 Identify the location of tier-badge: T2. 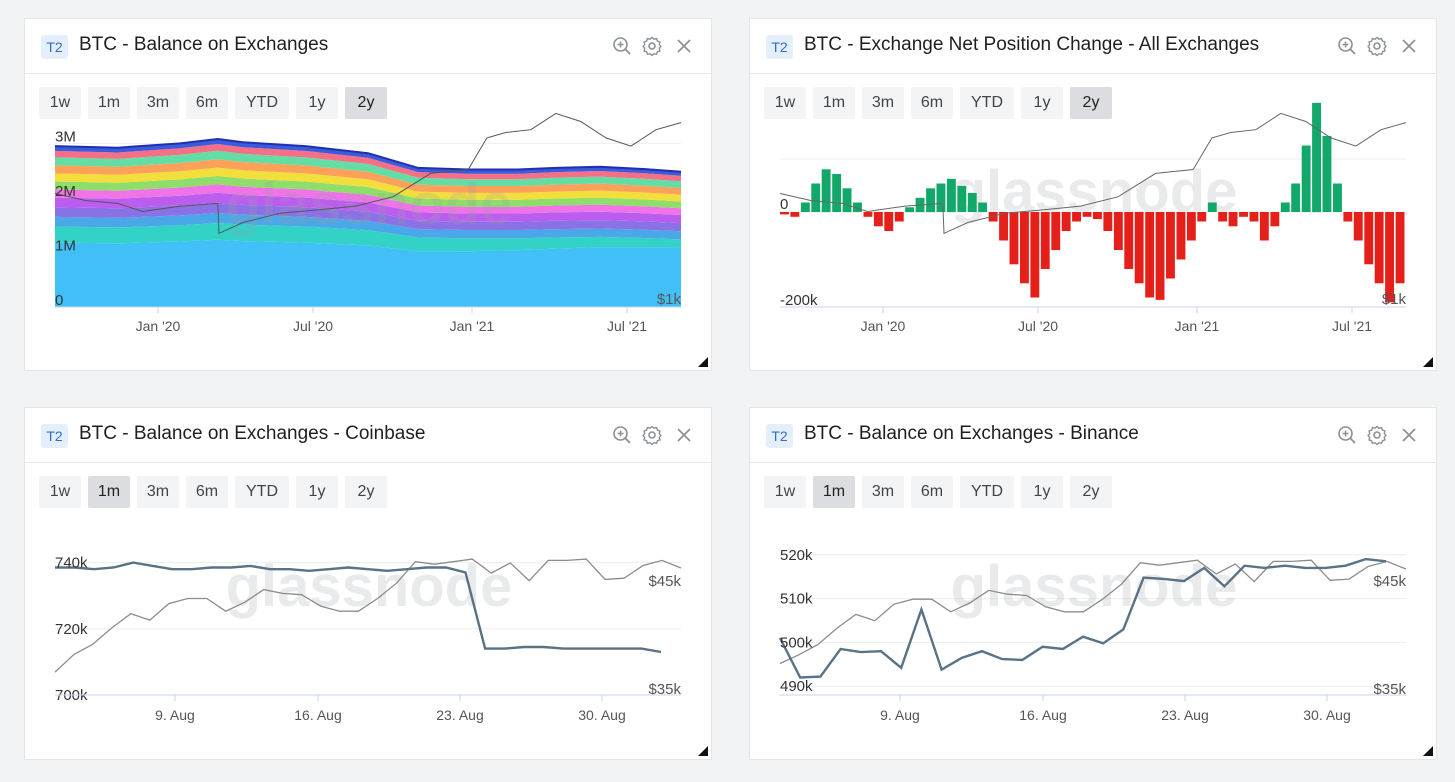
(779, 47).